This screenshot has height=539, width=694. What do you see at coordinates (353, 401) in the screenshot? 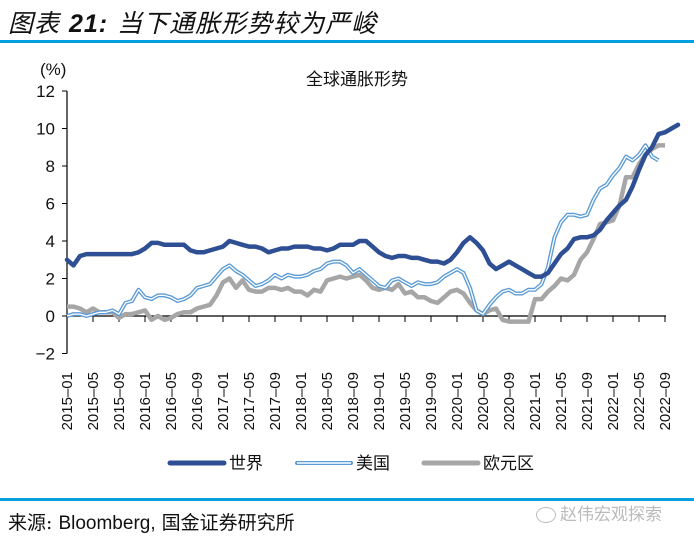
I see `x-tick-label: 2018–09` at bounding box center [353, 401].